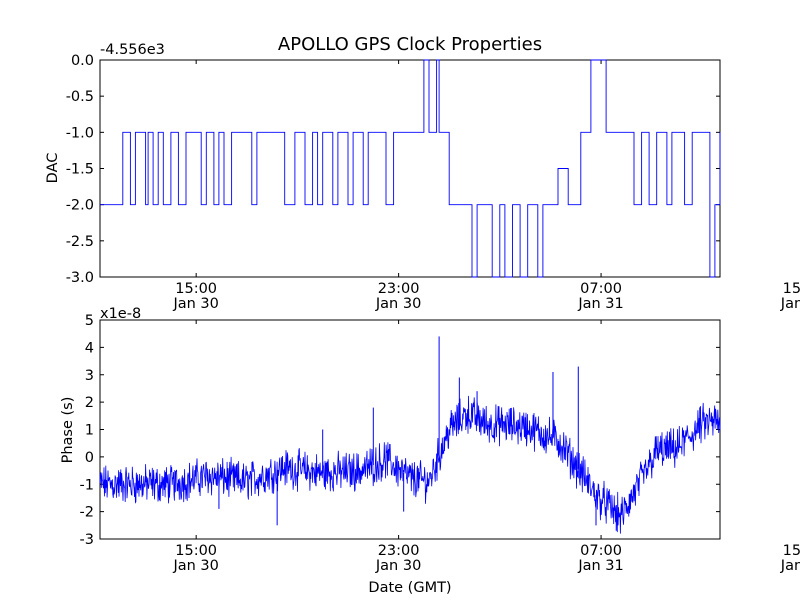 Image resolution: width=800 pixels, height=600 pixels. Describe the element at coordinates (87, 485) in the screenshot. I see `y-tick-label: -1` at that location.